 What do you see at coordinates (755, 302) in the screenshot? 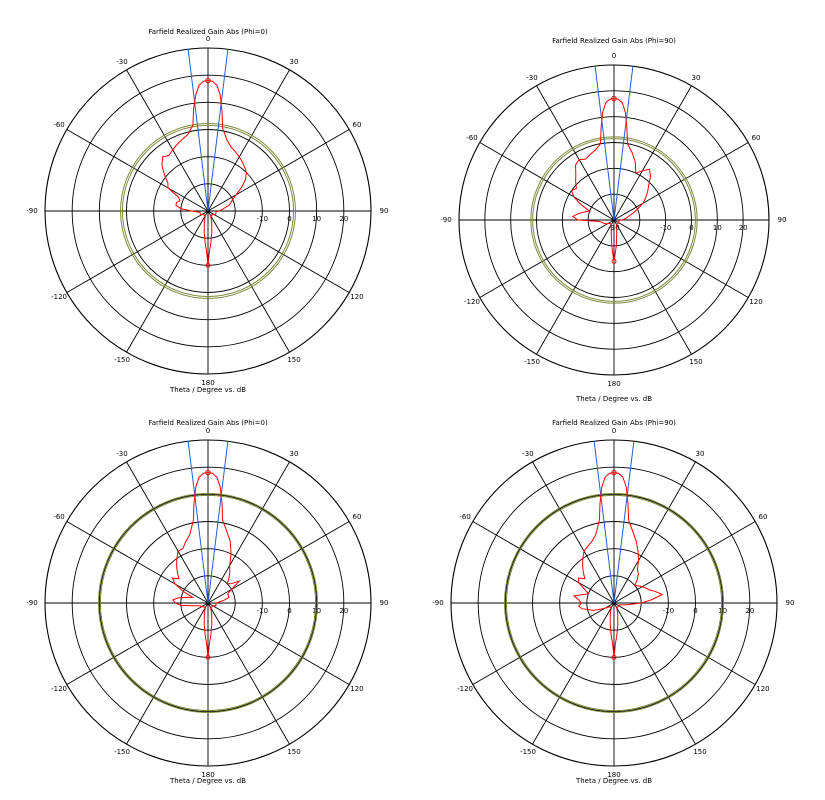
I see `angle-tick-label: 120` at bounding box center [755, 302].